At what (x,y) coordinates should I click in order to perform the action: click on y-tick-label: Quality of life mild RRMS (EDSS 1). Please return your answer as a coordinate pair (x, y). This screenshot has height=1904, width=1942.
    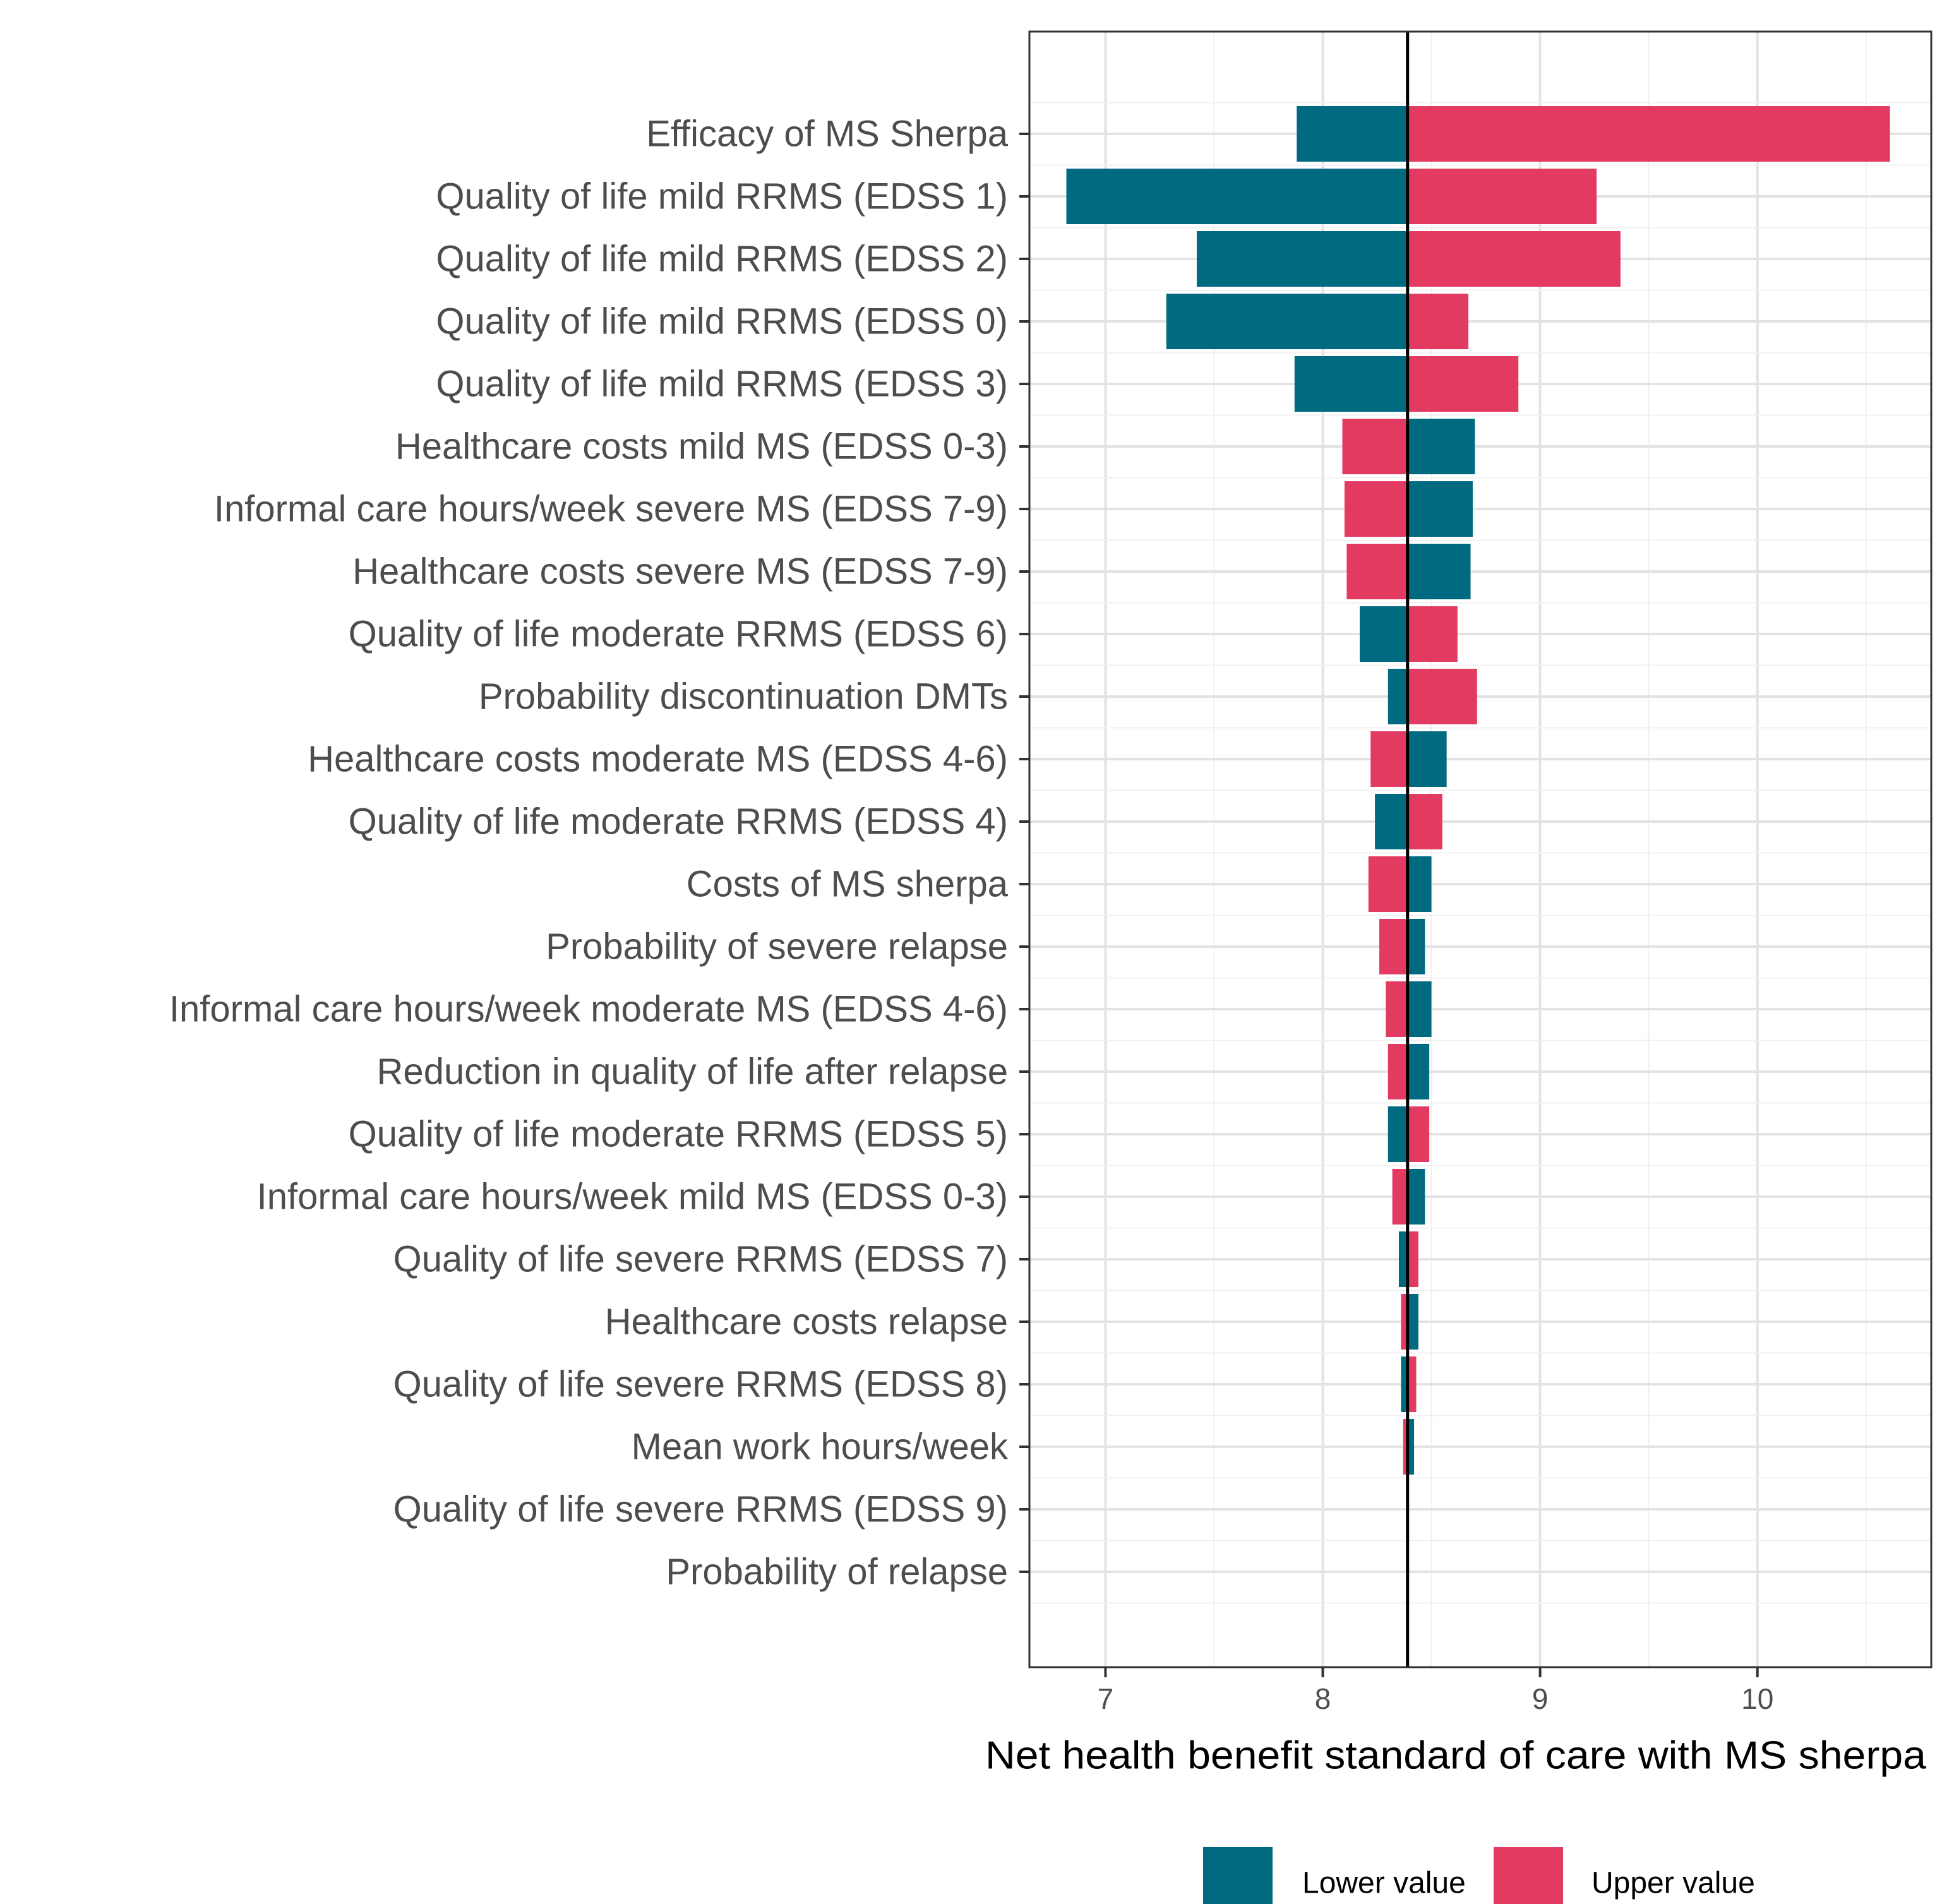
    Looking at the image, I should click on (722, 196).